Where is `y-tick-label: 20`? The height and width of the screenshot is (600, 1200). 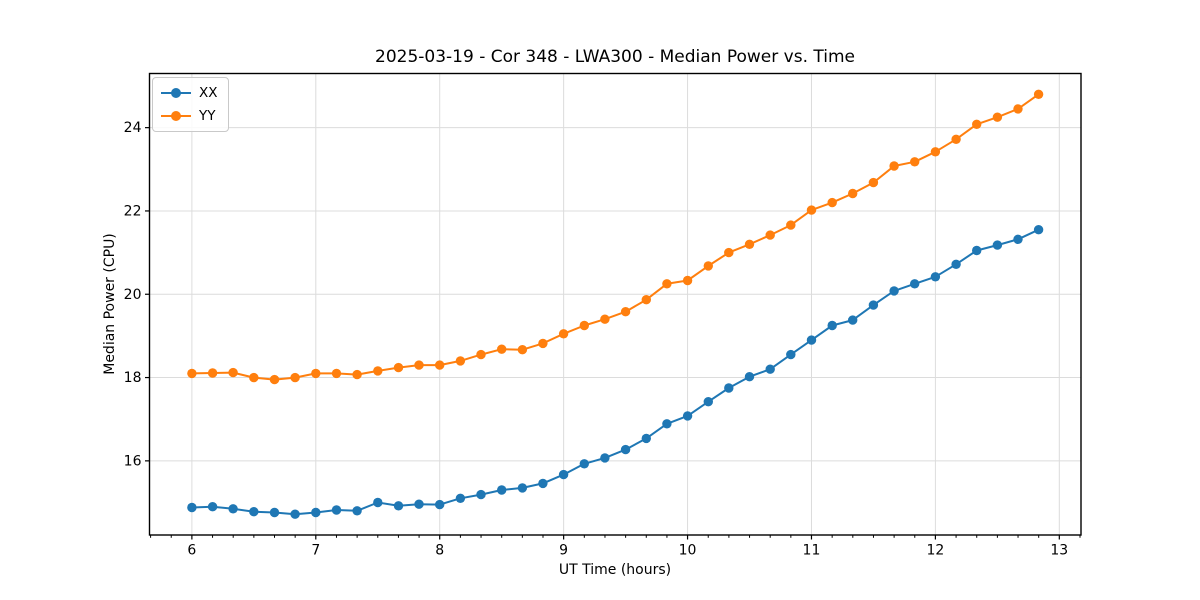
y-tick-label: 20 is located at coordinates (133, 295).